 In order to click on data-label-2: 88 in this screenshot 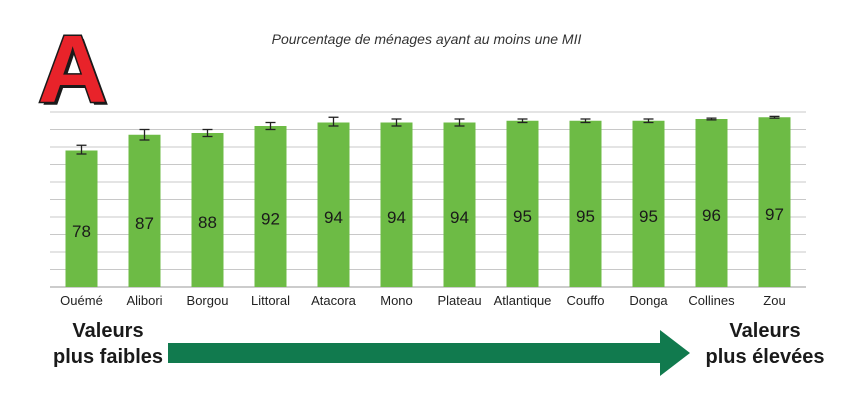, I will do `click(207, 222)`.